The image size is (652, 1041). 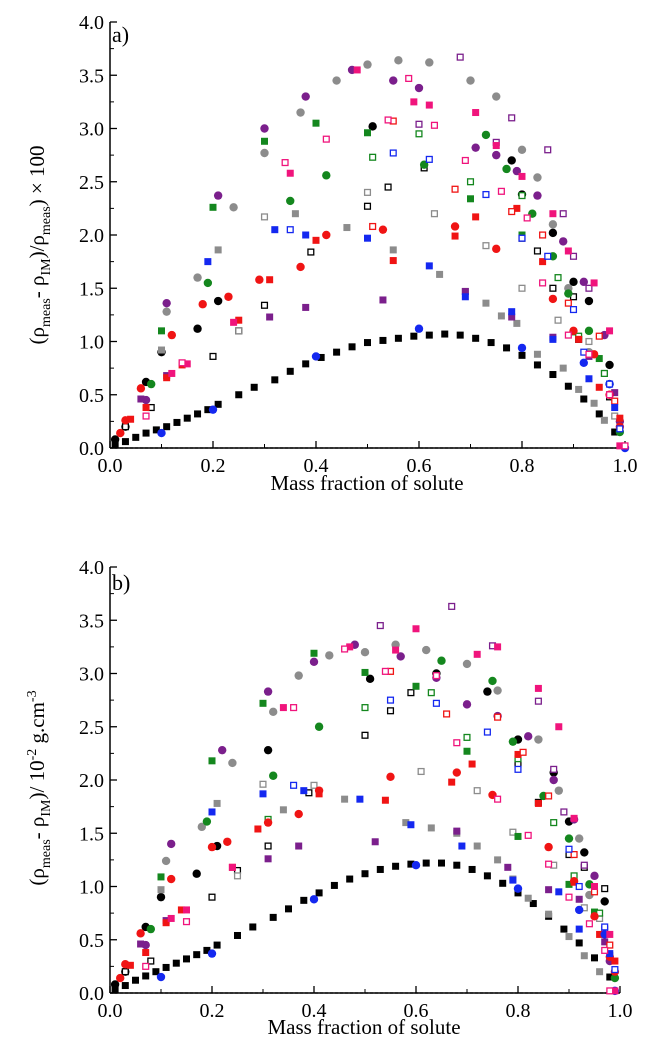 What do you see at coordinates (411, 319) in the screenshot?
I see `panel-a-series-blue-square-filled` at bounding box center [411, 319].